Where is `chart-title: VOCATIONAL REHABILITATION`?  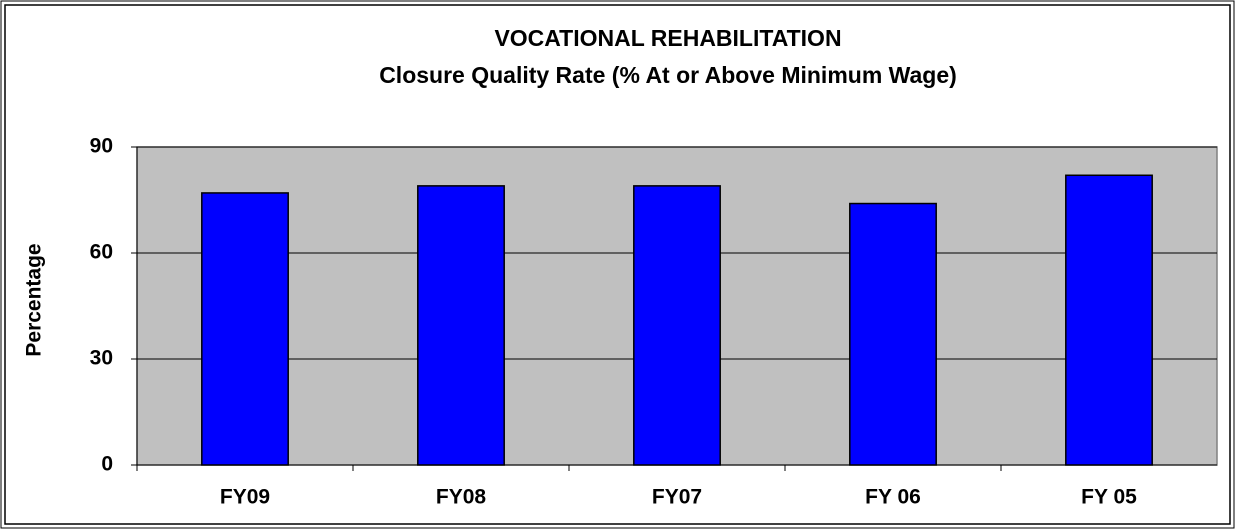 chart-title: VOCATIONAL REHABILITATION is located at coordinates (667, 38).